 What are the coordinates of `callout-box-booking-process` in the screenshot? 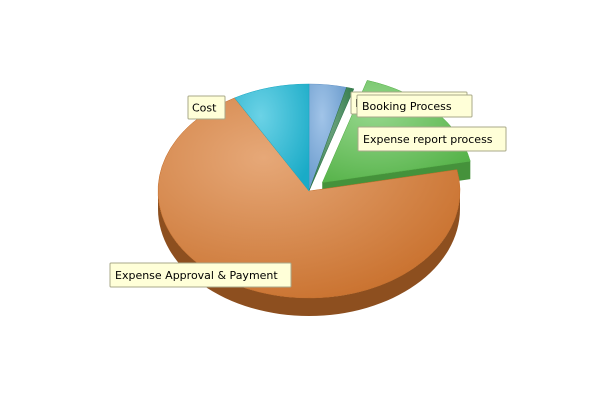 It's located at (414, 106).